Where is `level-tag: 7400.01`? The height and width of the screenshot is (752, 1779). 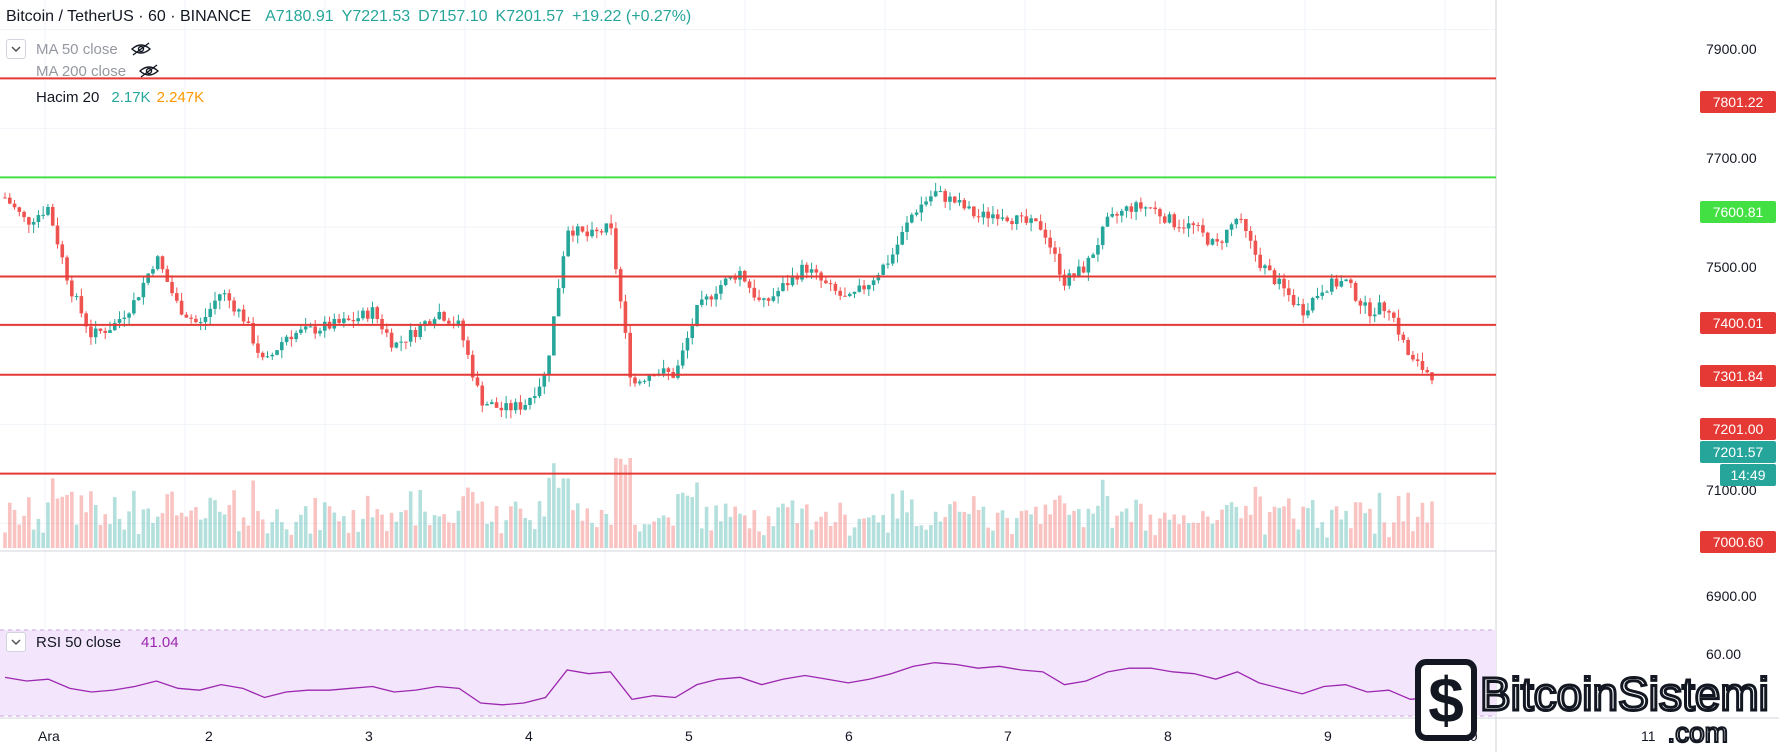 level-tag: 7400.01 is located at coordinates (1738, 323).